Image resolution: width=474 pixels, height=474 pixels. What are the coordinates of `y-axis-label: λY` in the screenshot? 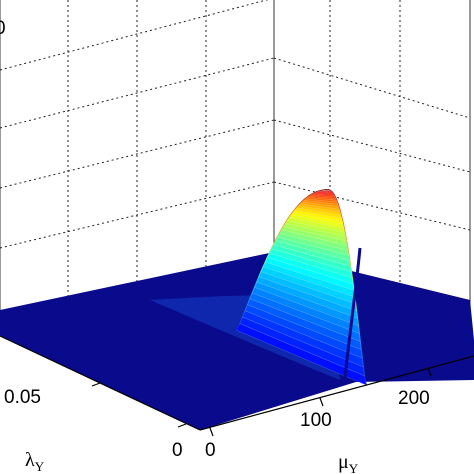 It's located at (35, 461).